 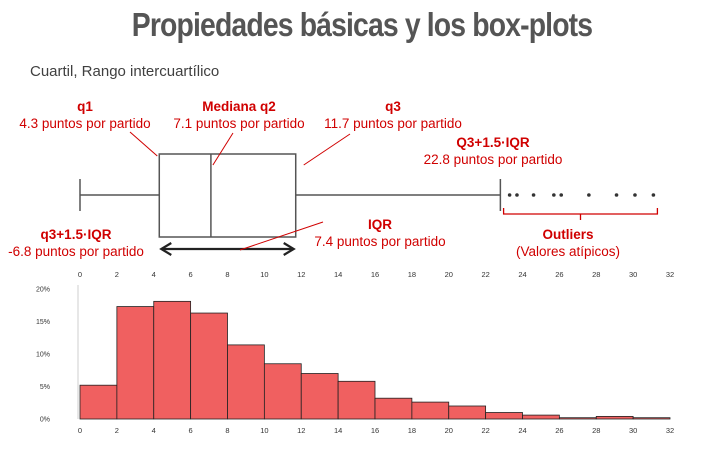 What do you see at coordinates (239, 115) in the screenshot?
I see `median-annotation: Mediana q2 7.1 puntos por partido` at bounding box center [239, 115].